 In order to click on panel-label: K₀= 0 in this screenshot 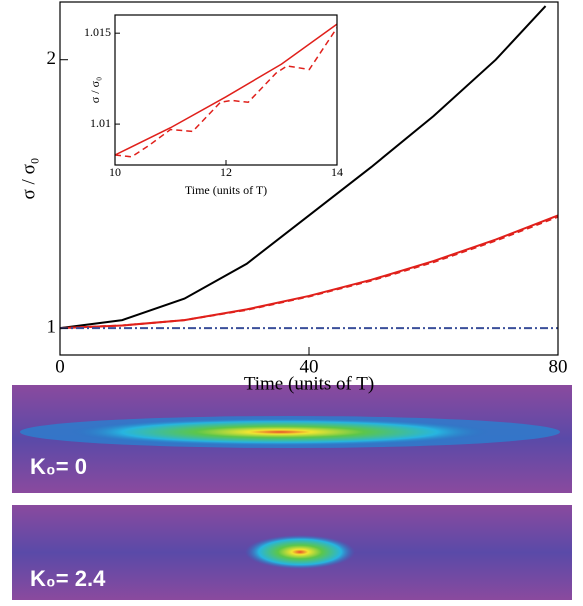, I will do `click(58, 466)`.